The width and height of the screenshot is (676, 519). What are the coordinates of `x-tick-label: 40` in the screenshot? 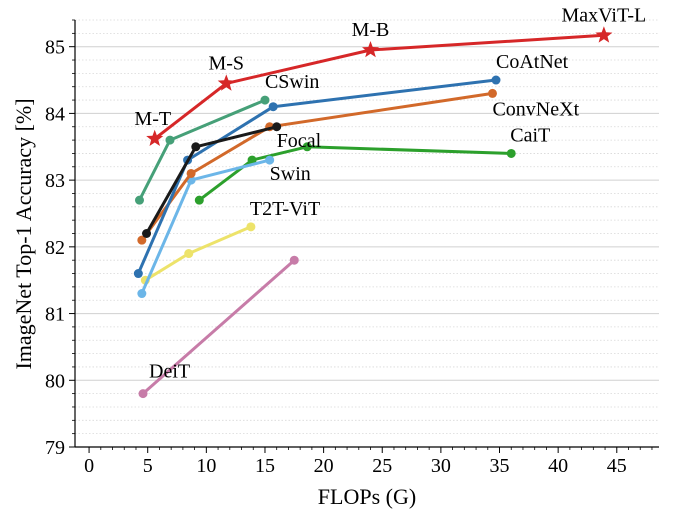 It's located at (558, 466).